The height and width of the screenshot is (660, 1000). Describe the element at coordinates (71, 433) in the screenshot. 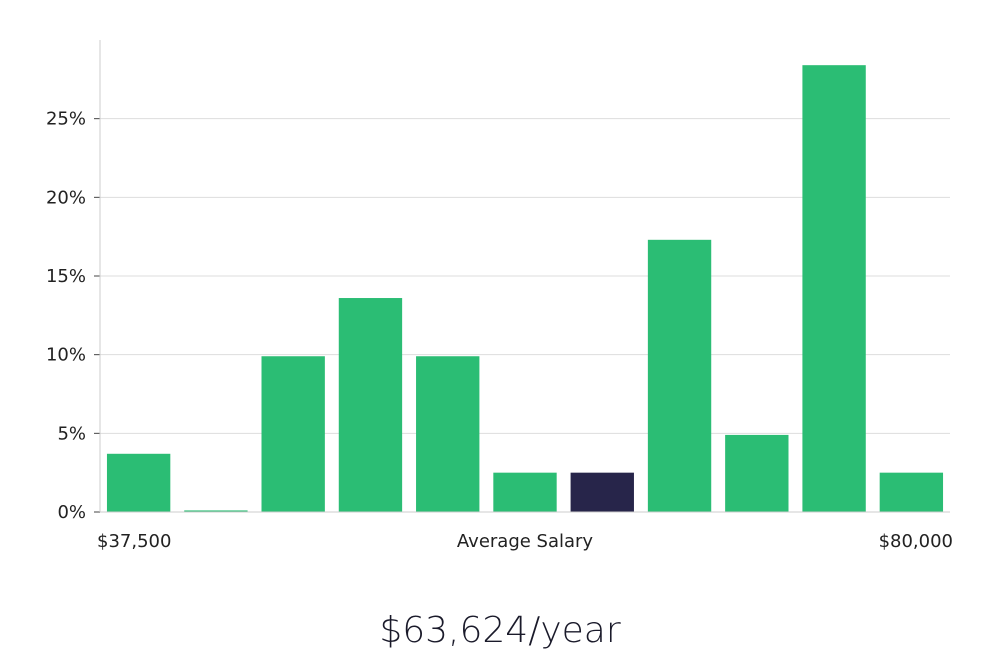

I see `y-tick-label: 5%` at that location.